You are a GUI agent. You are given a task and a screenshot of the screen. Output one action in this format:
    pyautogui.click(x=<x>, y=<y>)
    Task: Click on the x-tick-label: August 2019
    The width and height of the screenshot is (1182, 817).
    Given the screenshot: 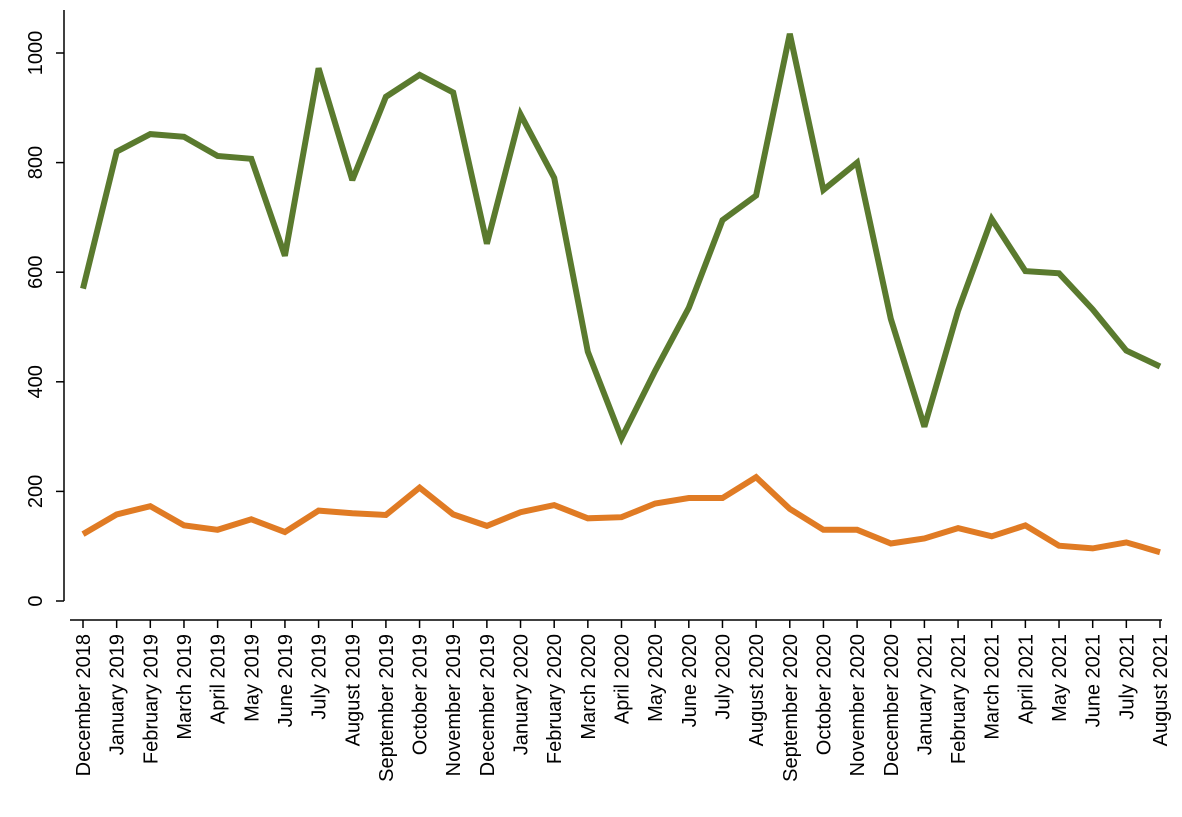 What is the action you would take?
    pyautogui.click(x=353, y=690)
    